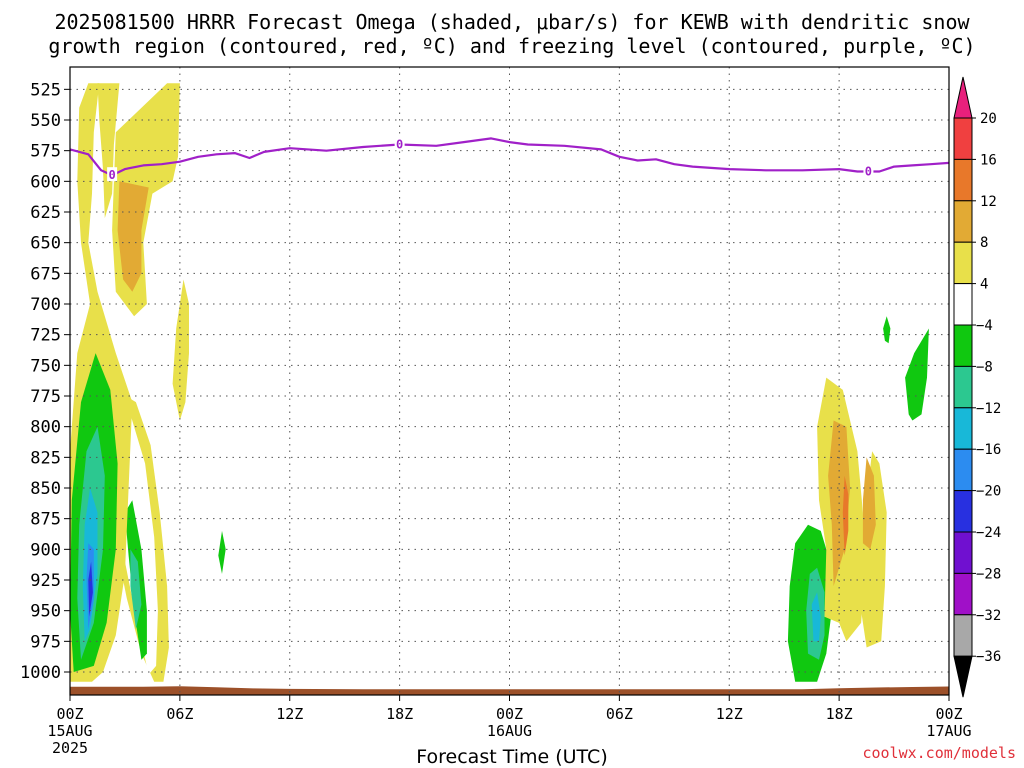 This screenshot has width=1024, height=768. What do you see at coordinates (512, 757) in the screenshot?
I see `x-axis-title: Forecast Time (UTC)` at bounding box center [512, 757].